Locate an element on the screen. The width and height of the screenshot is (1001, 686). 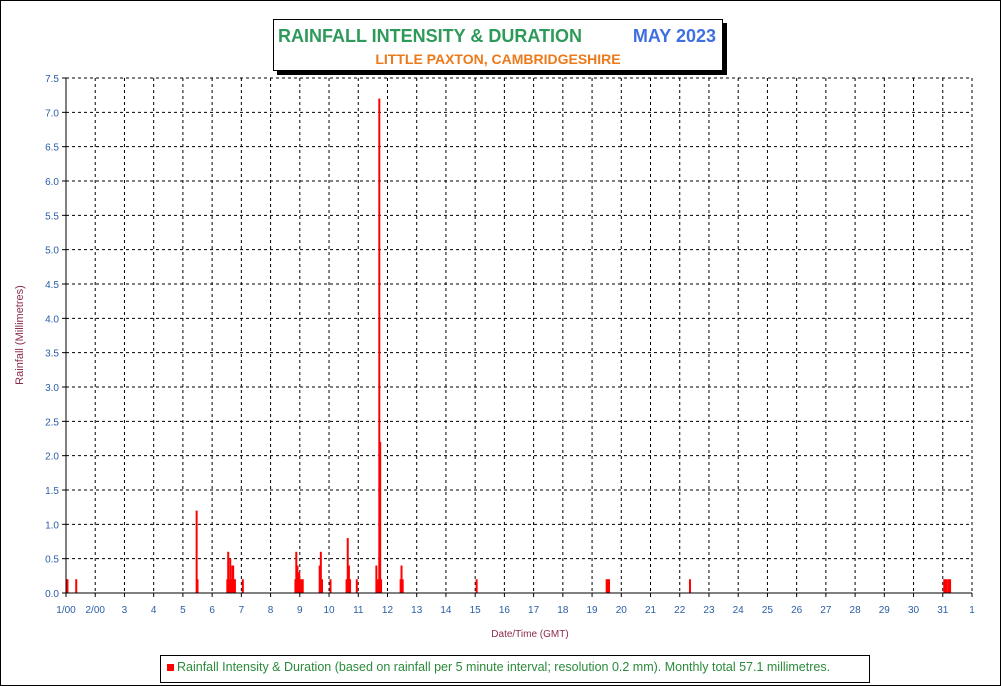
y-tick-label: 5.0 is located at coordinates (52, 251).